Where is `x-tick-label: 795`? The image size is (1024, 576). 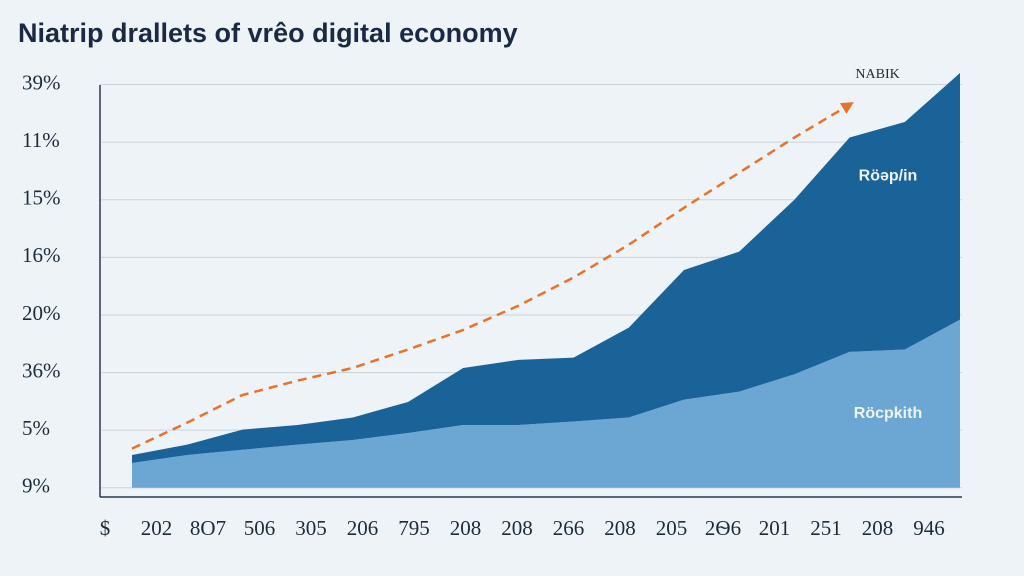
x-tick-label: 795 is located at coordinates (414, 528).